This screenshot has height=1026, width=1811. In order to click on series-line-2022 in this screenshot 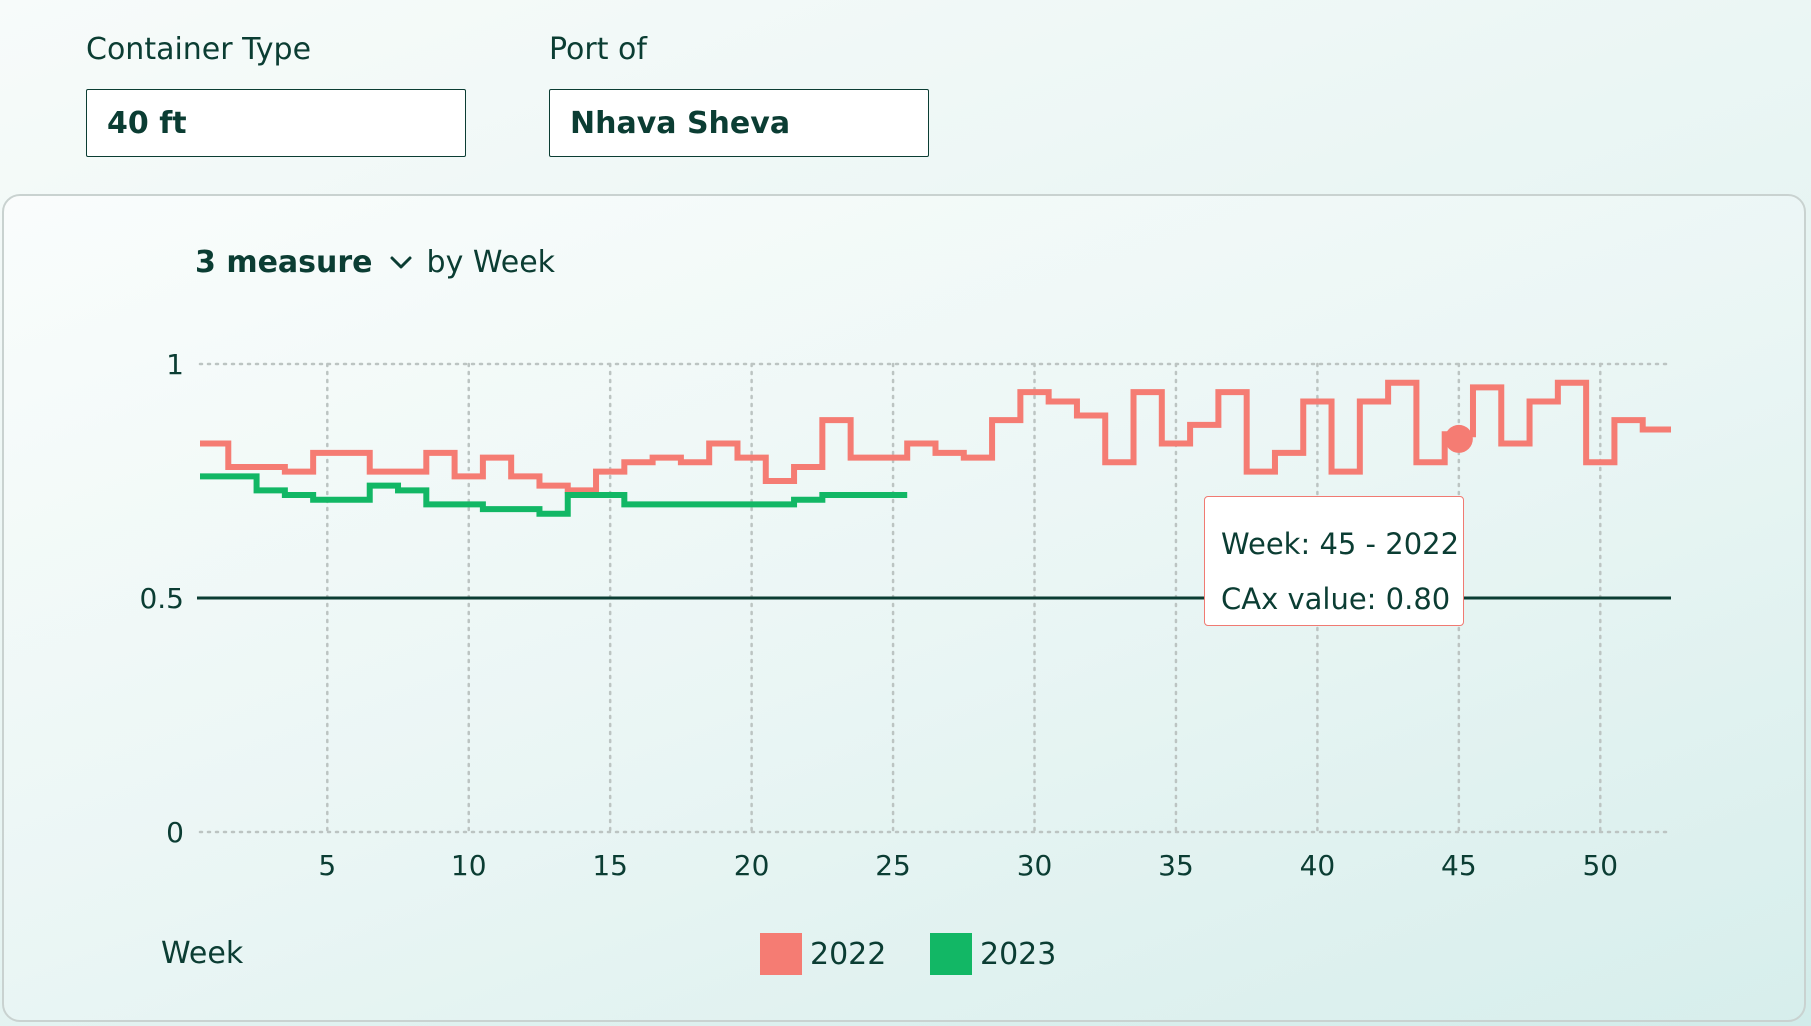, I will do `click(935, 436)`.